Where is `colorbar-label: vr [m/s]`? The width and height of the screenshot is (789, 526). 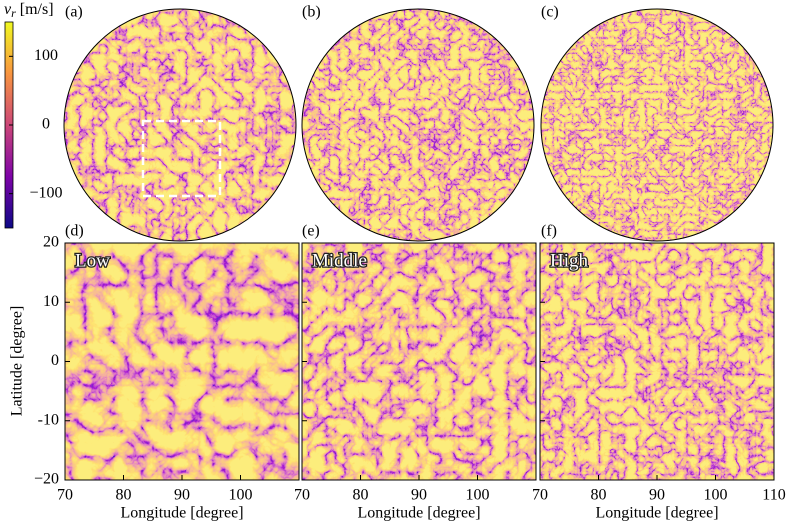 colorbar-label: vr [m/s] is located at coordinates (29, 10).